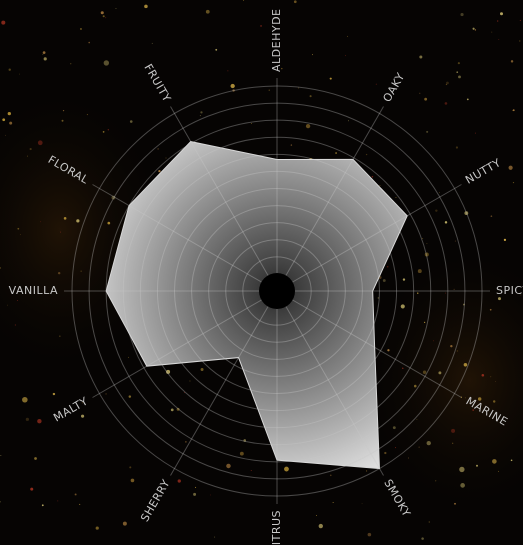  I want to click on axis-label: CITRUS, so click(276, 527).